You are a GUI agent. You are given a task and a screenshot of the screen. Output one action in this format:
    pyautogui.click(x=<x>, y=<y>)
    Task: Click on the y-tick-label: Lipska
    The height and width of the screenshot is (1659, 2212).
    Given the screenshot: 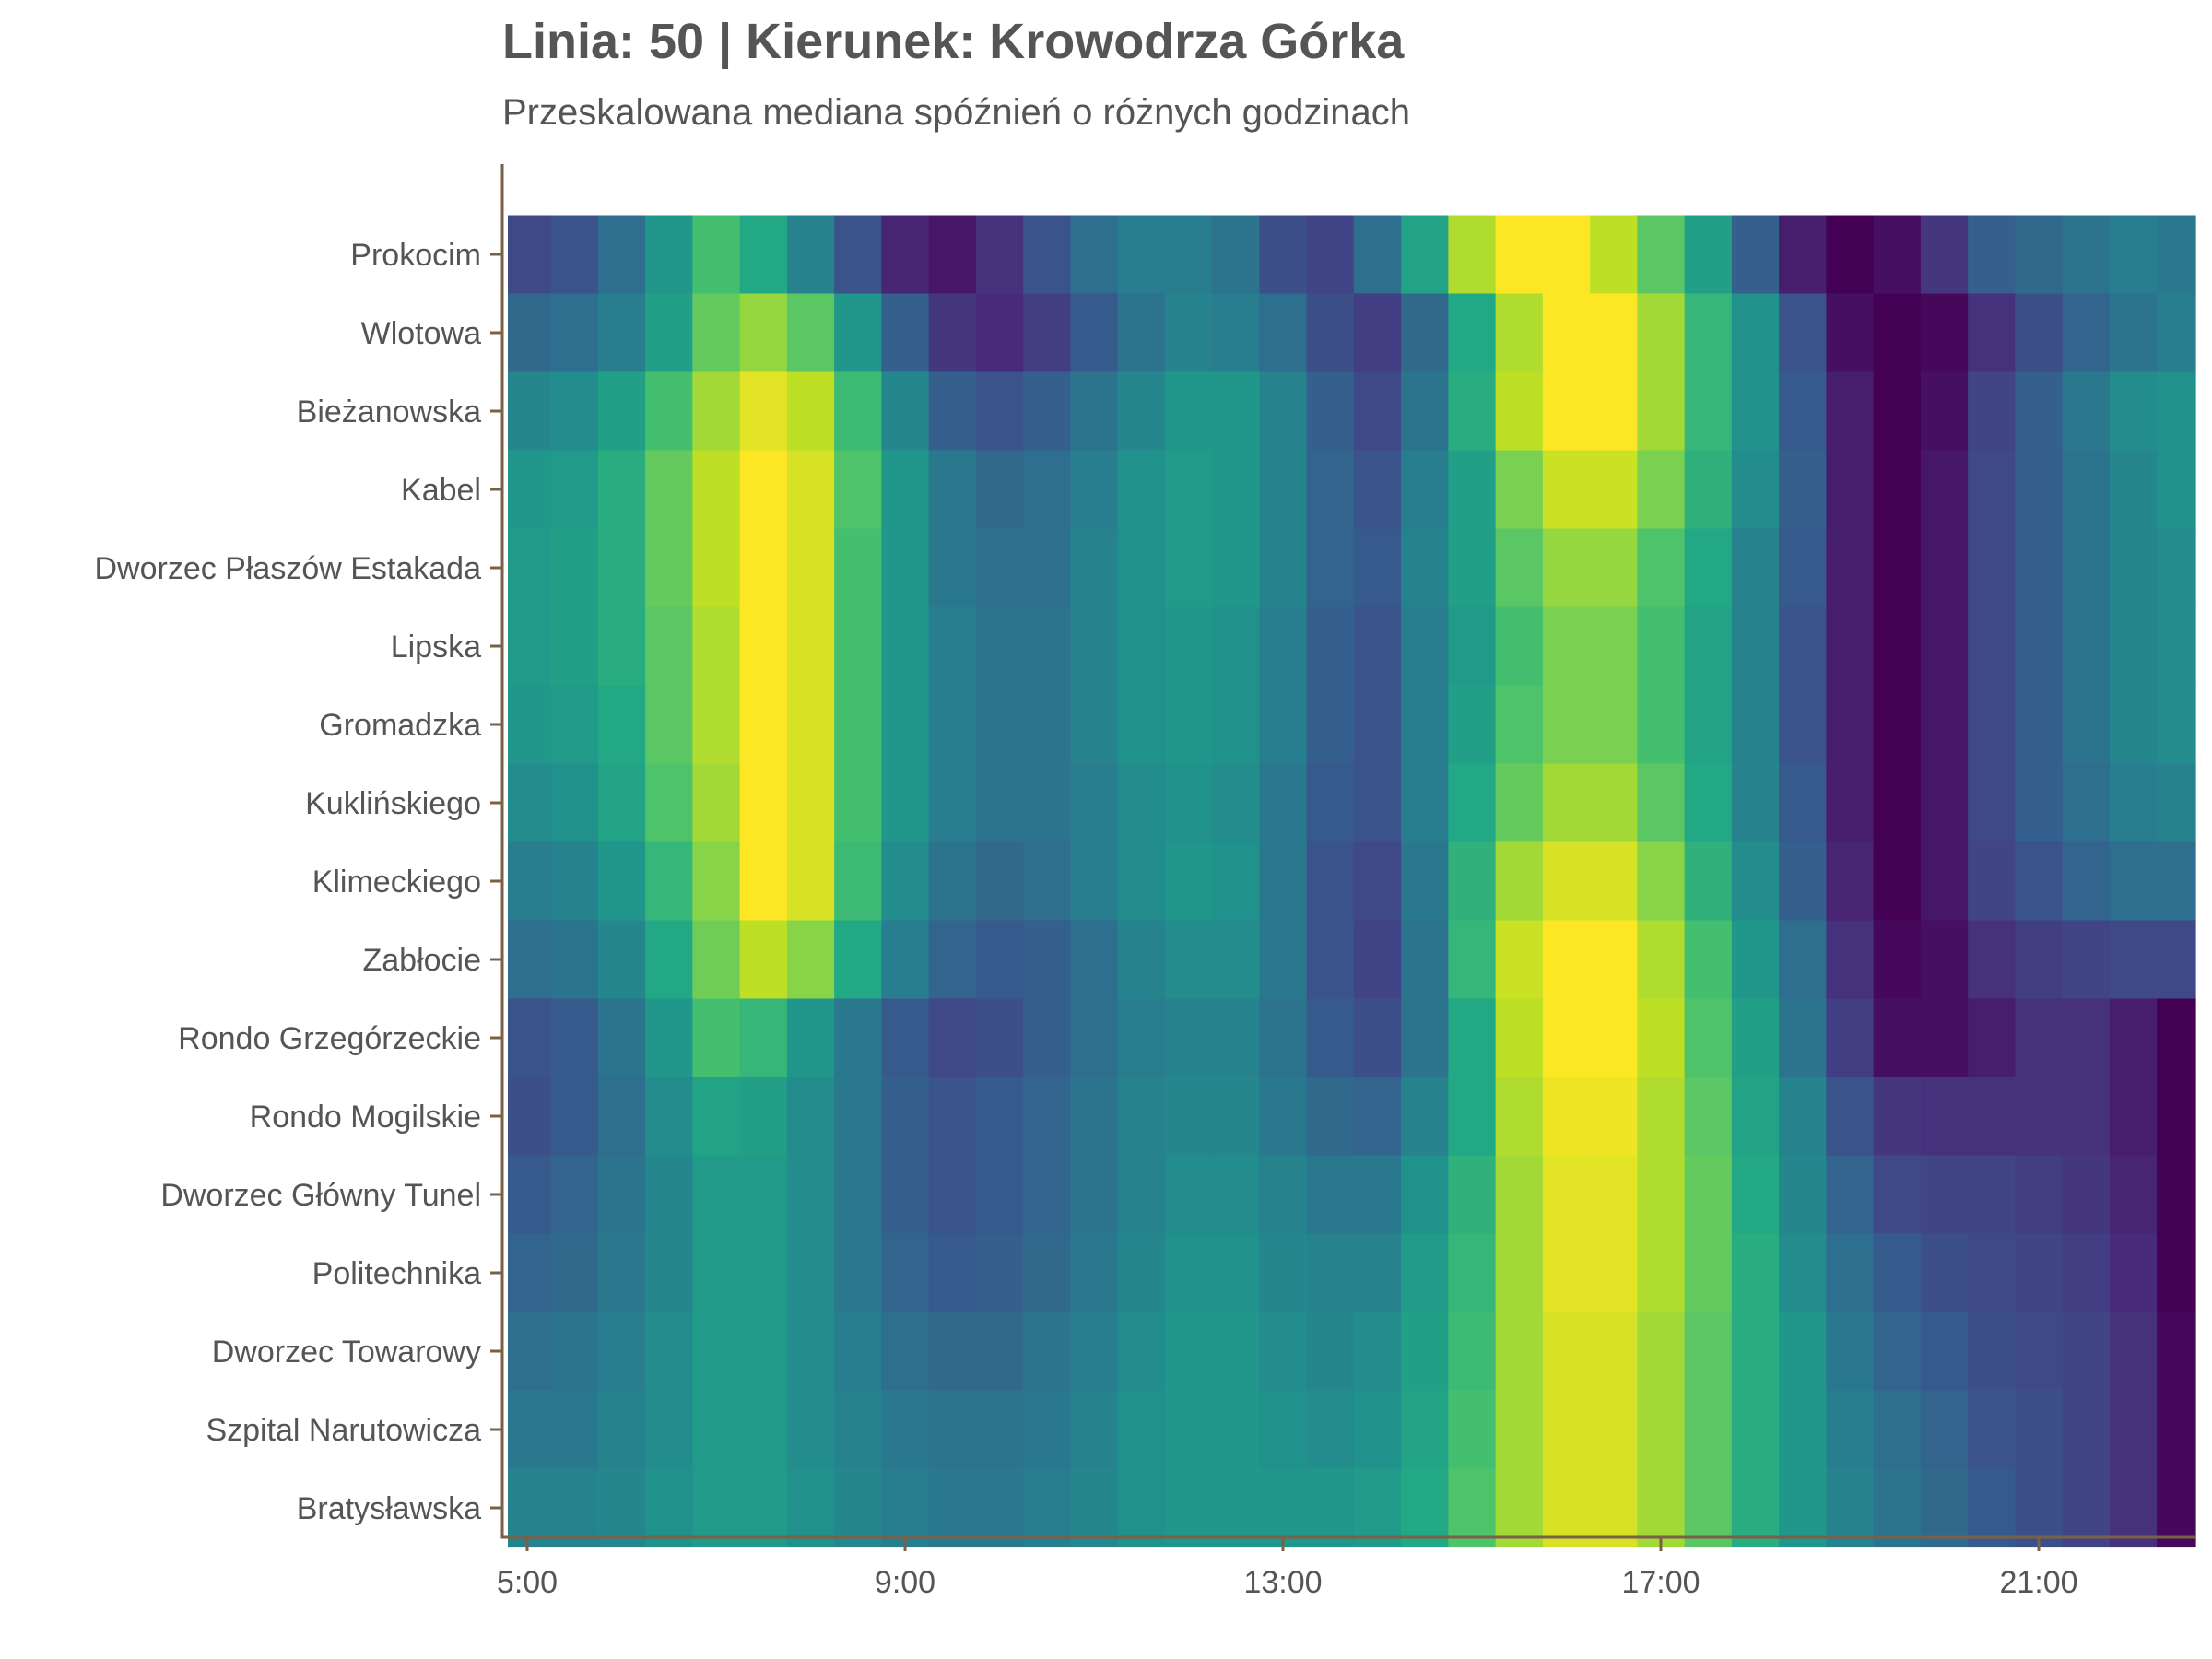 What is the action you would take?
    pyautogui.click(x=436, y=647)
    